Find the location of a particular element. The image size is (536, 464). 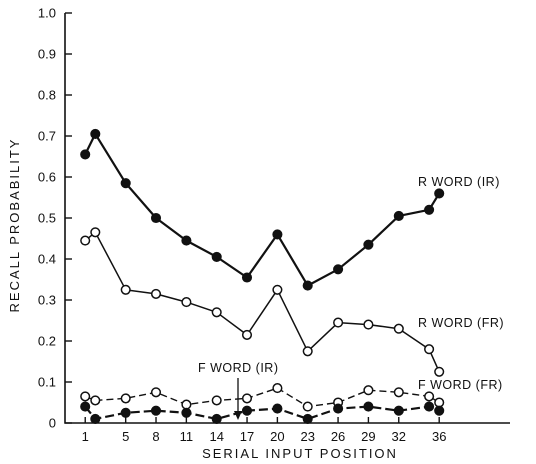

x-tick-label: 8 is located at coordinates (155, 436).